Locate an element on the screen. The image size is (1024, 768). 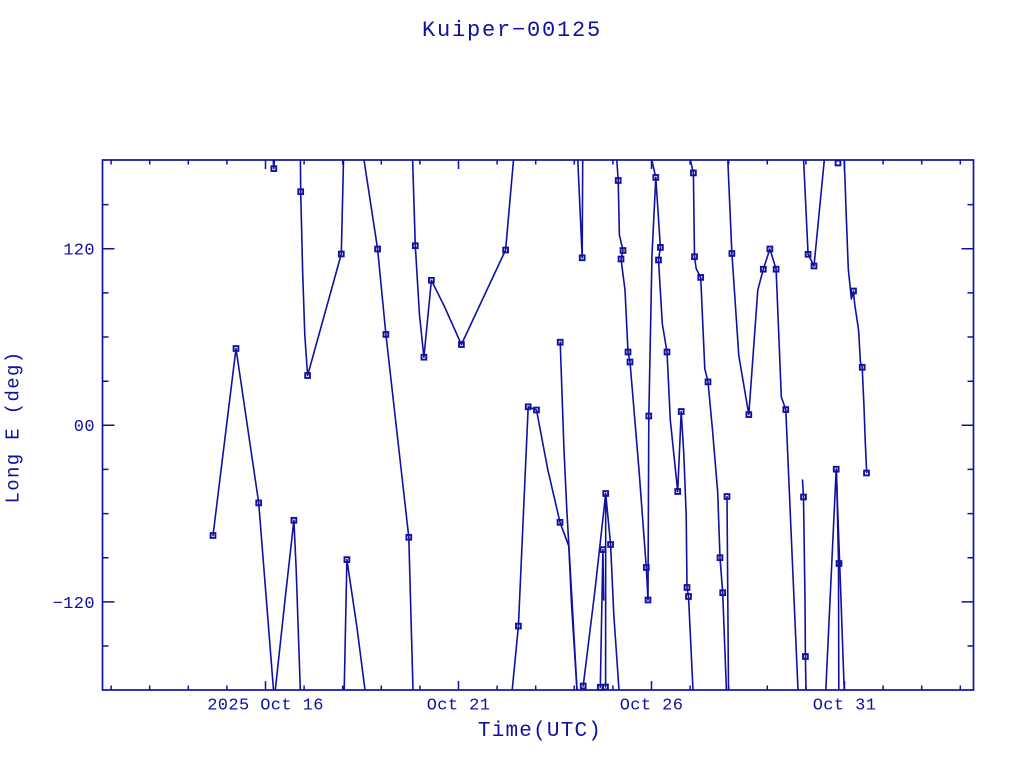
svg-text: 2025 Oct 16 is located at coordinates (265, 705).